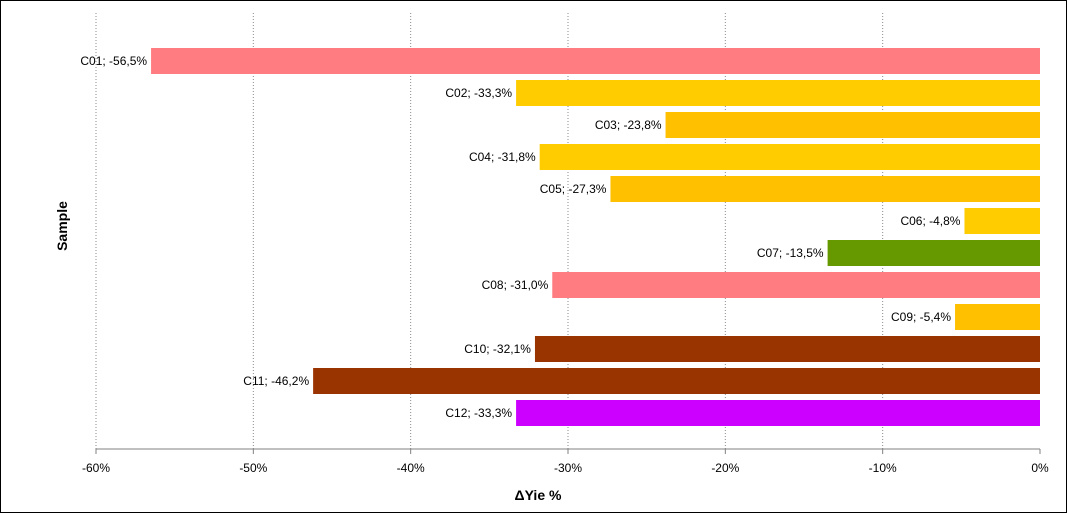  I want to click on x-tick-label: -60%, so click(96, 468).